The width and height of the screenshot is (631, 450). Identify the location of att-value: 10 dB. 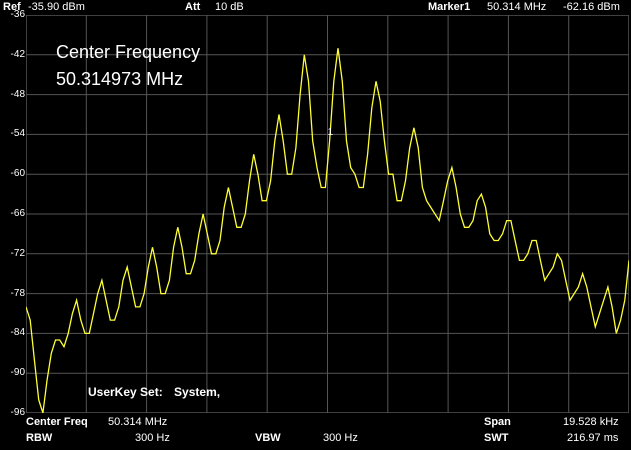
(229, 7).